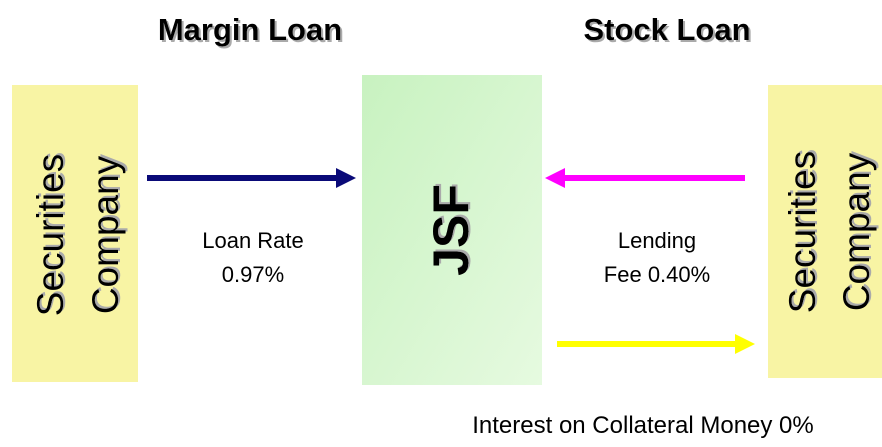  Describe the element at coordinates (643, 425) in the screenshot. I see `edge-label: Interest on Collateral Money 0%` at that location.